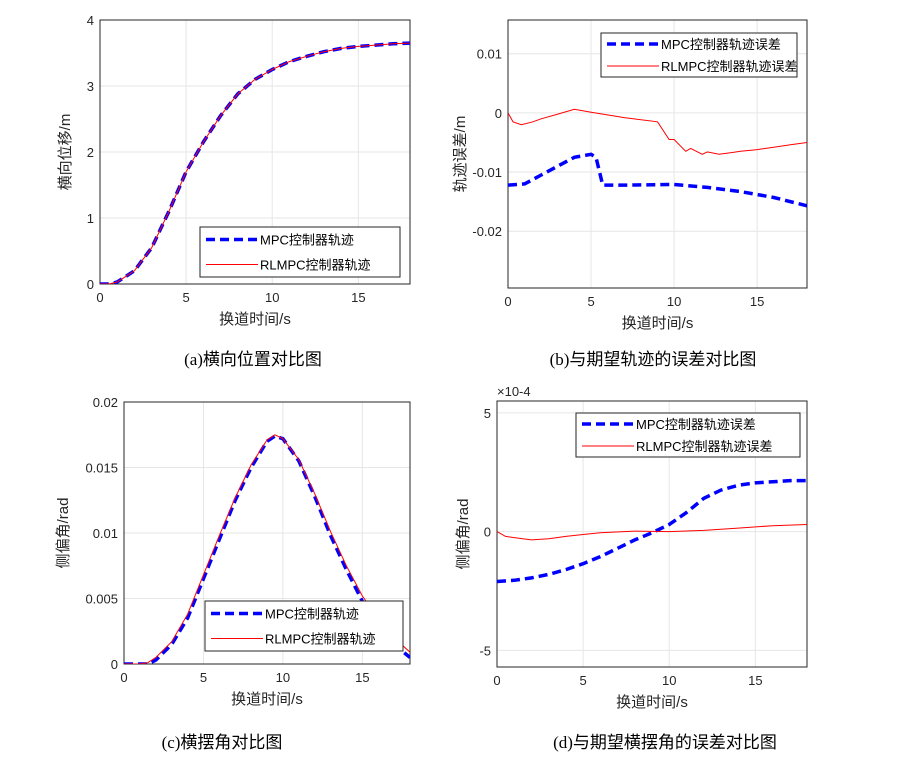 The height and width of the screenshot is (765, 903). What do you see at coordinates (487, 231) in the screenshot?
I see `y-tick-label: -0.02` at bounding box center [487, 231].